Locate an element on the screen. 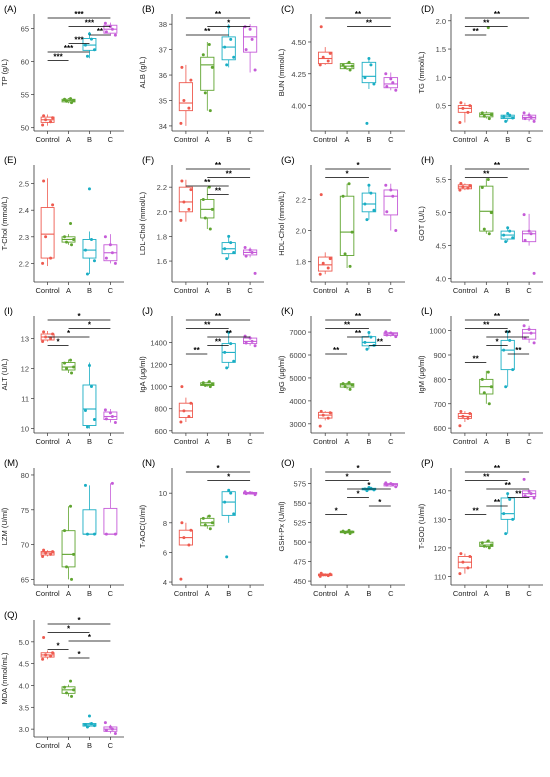 The width and height of the screenshot is (550, 777). panel-label: (A) is located at coordinates (10, 9).